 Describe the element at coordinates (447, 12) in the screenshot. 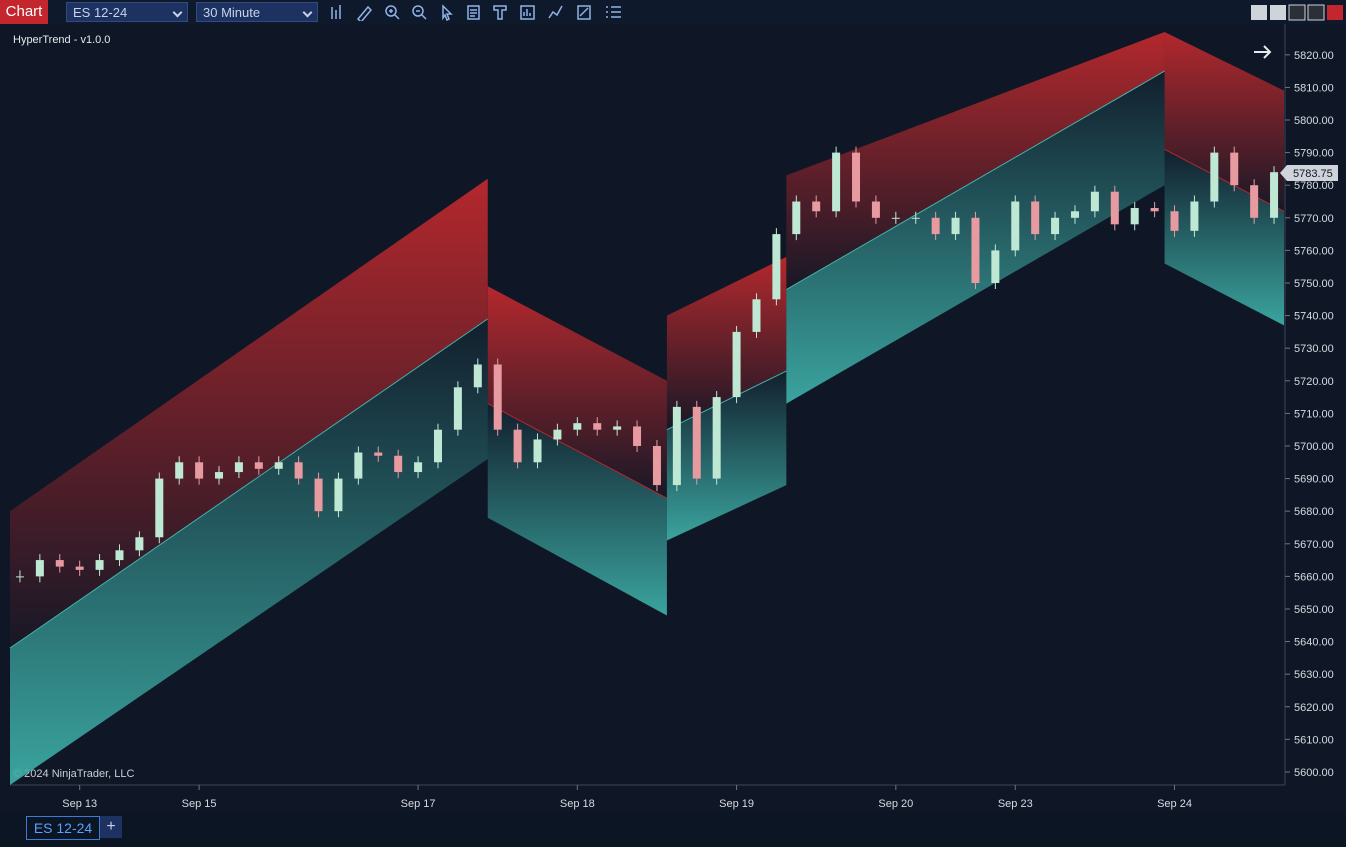

I see `pointer` at that location.